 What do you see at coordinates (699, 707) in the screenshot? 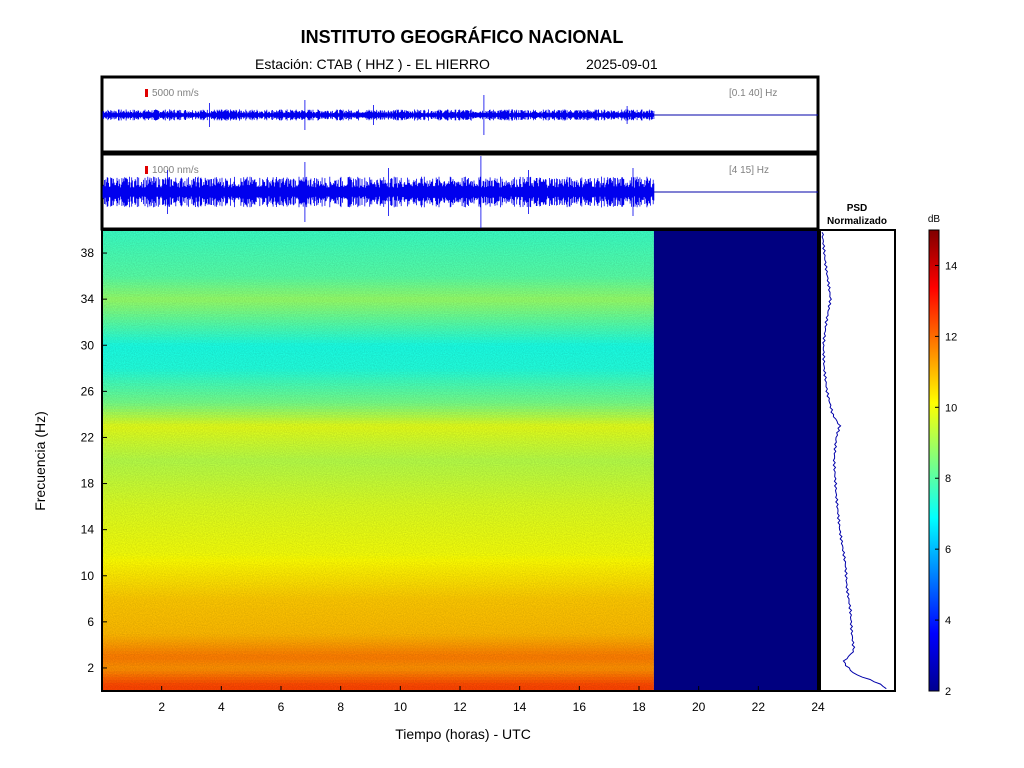
I see `x-tick-label: 20` at bounding box center [699, 707].